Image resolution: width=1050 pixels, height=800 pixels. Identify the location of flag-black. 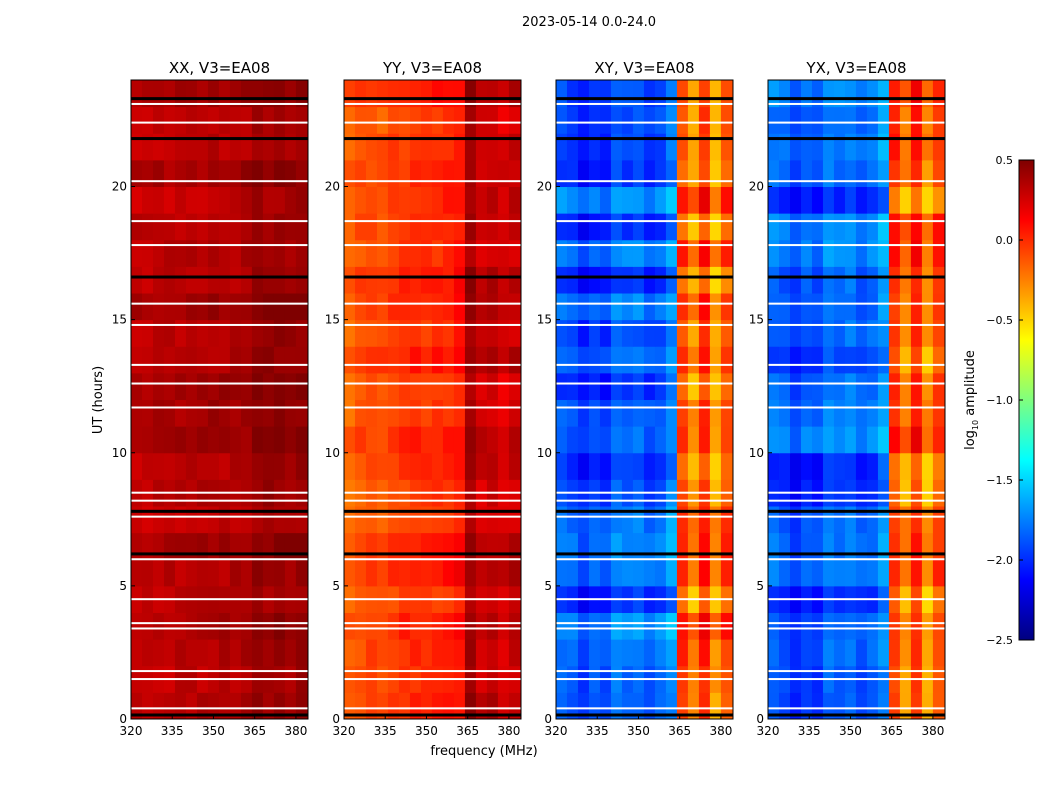
(432, 277).